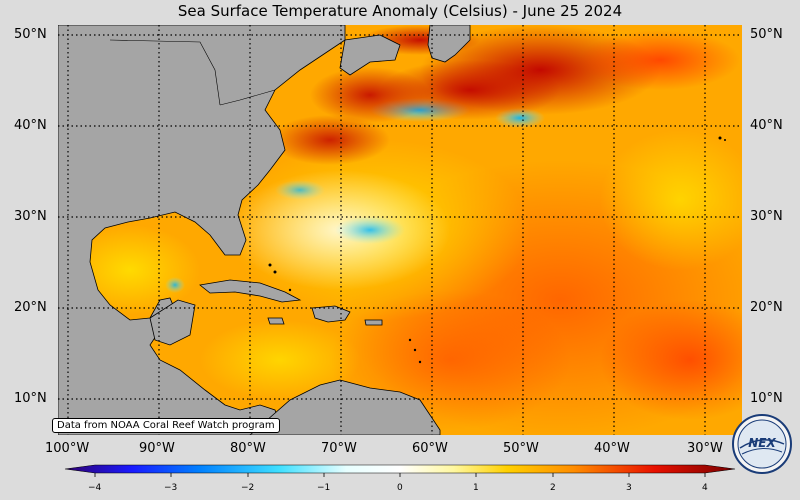  I want to click on colorbar-tick: 0, so click(400, 488).